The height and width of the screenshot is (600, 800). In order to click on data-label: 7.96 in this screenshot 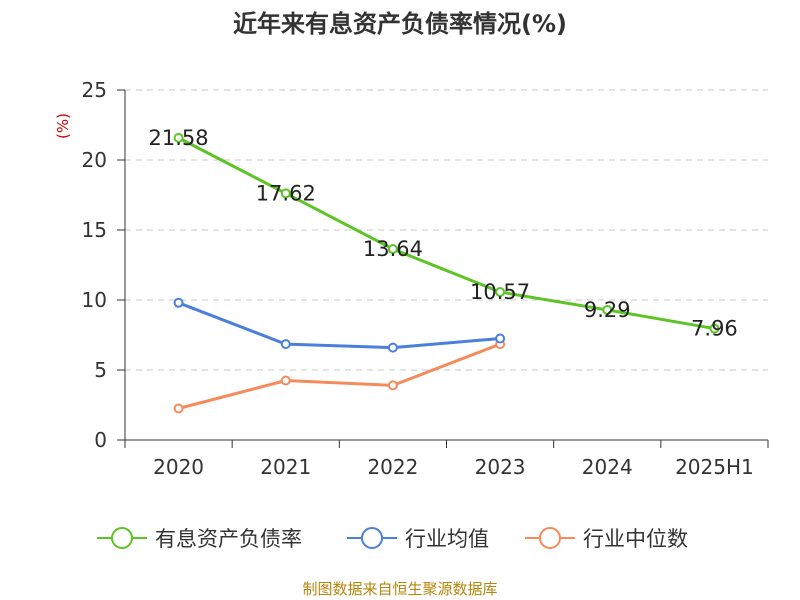, I will do `click(714, 329)`.